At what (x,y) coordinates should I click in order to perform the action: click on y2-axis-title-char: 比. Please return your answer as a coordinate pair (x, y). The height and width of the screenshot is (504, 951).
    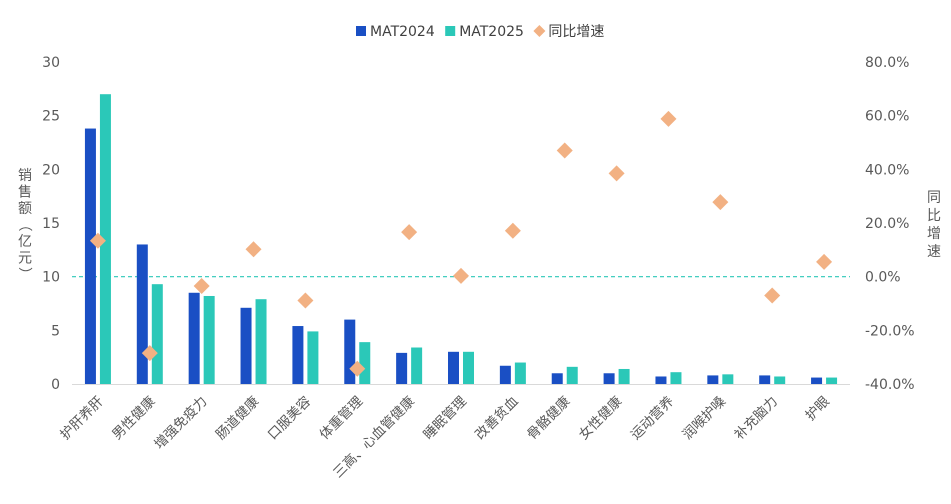
    Looking at the image, I should click on (934, 216).